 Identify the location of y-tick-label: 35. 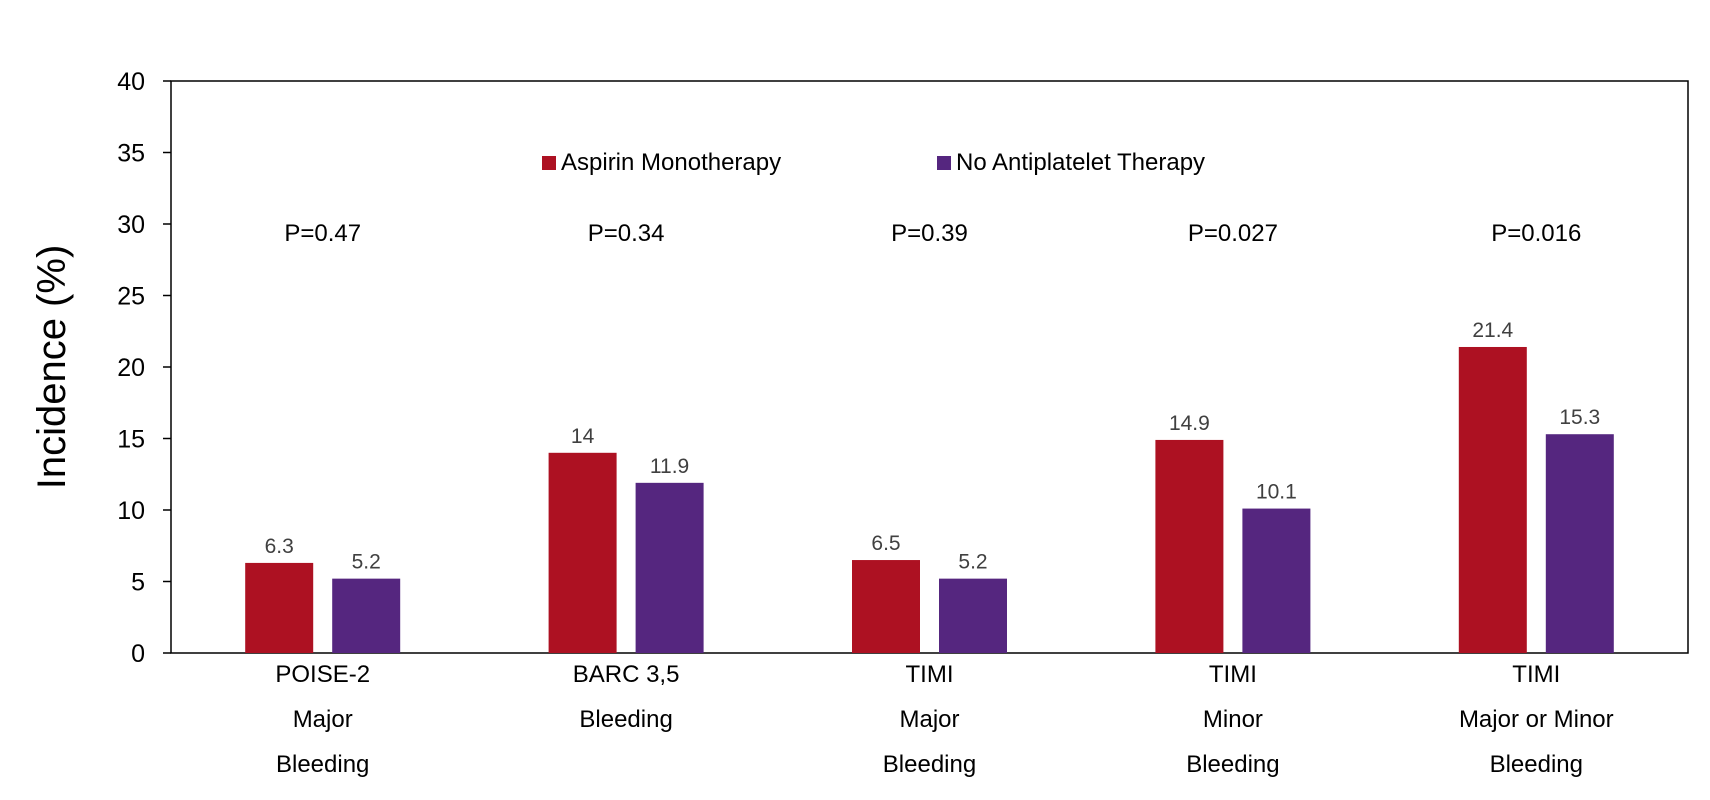
(131, 154).